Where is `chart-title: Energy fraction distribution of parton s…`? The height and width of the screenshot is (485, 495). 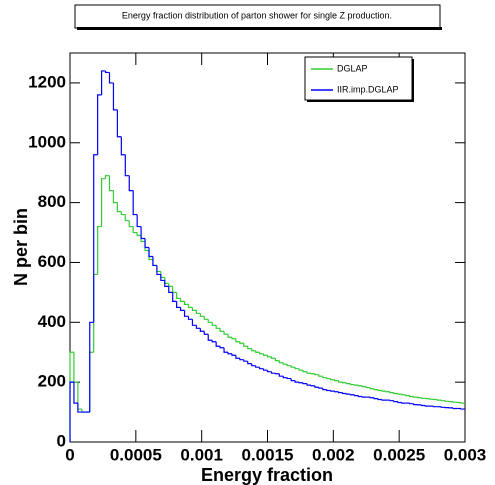
chart-title: Energy fraction distribution of parton s… is located at coordinates (257, 15).